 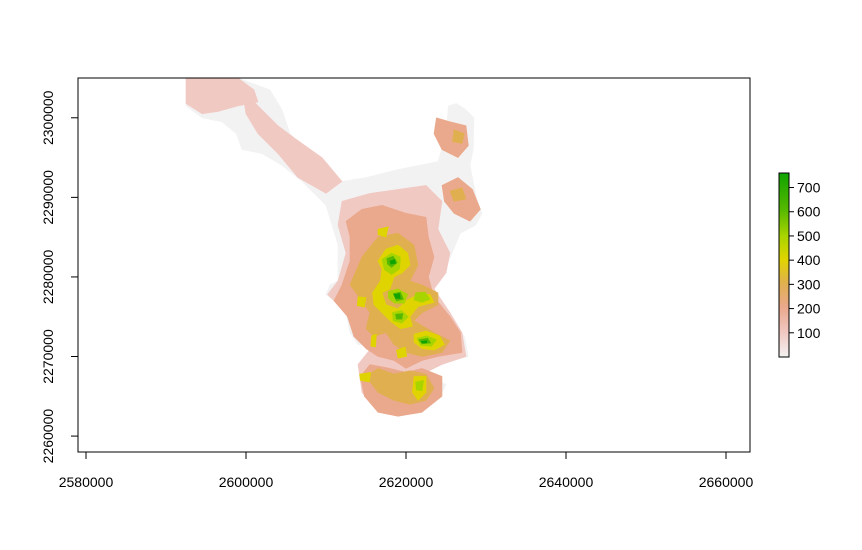 What do you see at coordinates (48, 276) in the screenshot?
I see `y-tick-label: 2280000` at bounding box center [48, 276].